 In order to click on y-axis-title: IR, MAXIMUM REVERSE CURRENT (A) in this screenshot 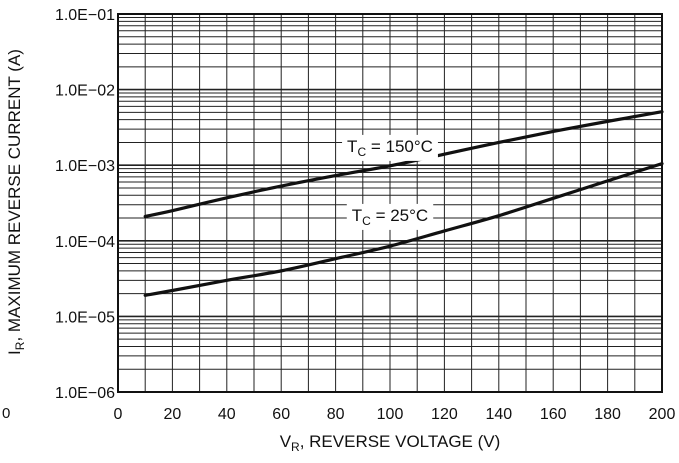, I will do `click(16, 202)`.